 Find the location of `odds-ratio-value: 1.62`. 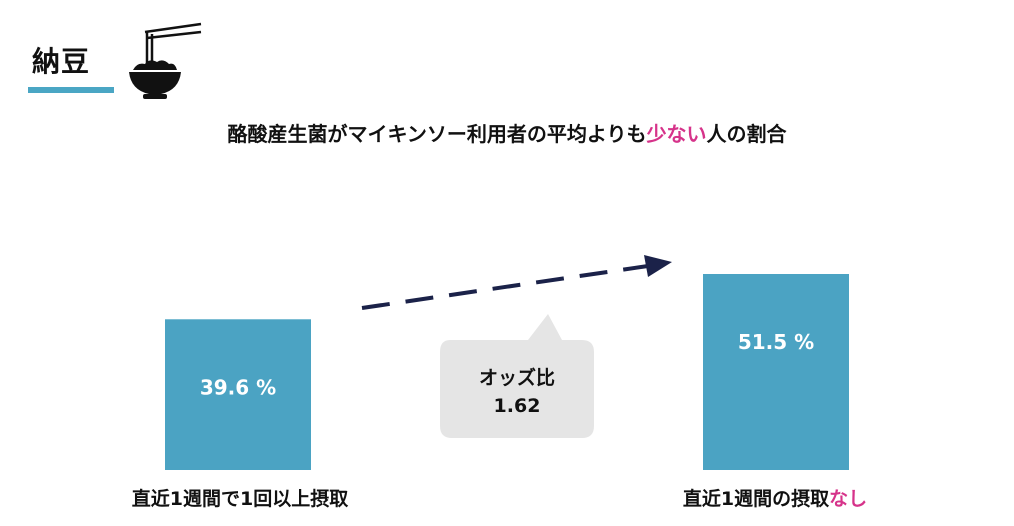

odds-ratio-value: 1.62 is located at coordinates (517, 406).